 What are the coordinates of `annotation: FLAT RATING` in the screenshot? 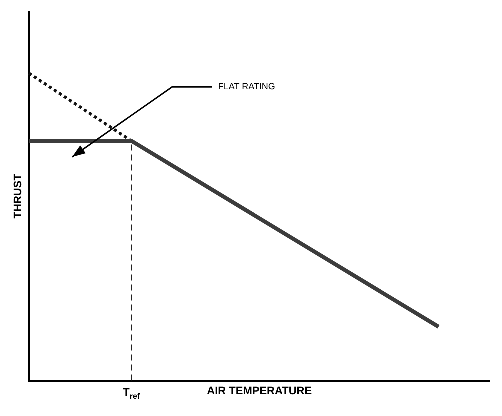 It's located at (247, 87).